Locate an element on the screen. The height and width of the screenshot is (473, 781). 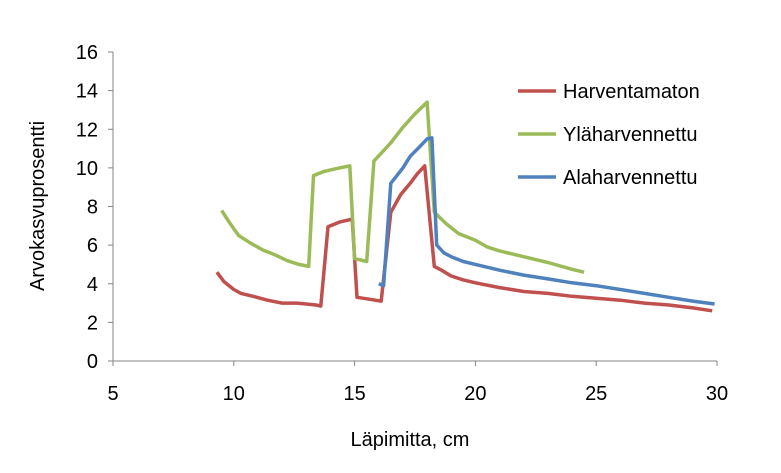
x-tick-label: 10 is located at coordinates (234, 394).